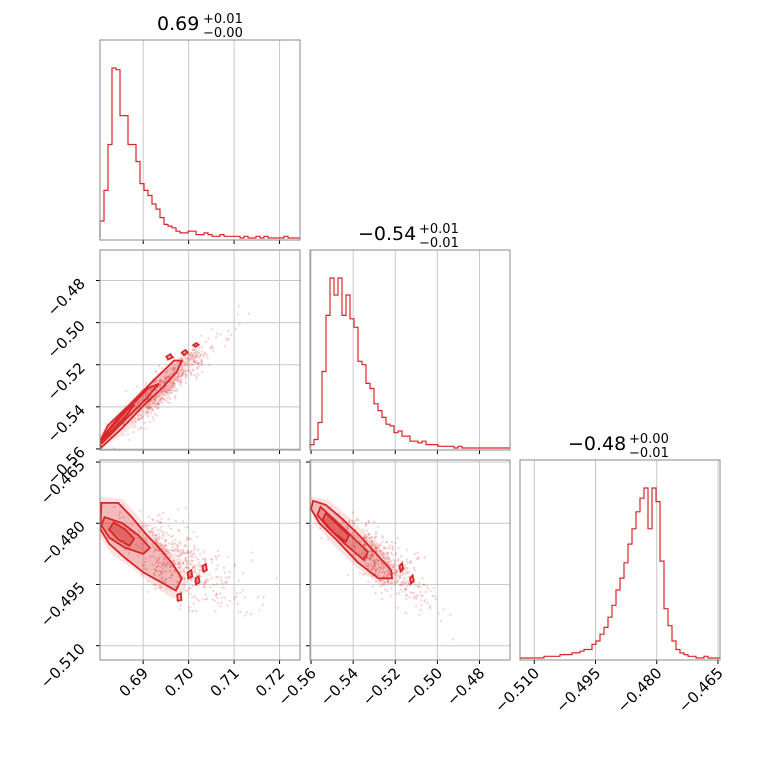 The height and width of the screenshot is (760, 760). Describe the element at coordinates (517, 690) in the screenshot. I see `tick-label-p2: −0.510` at that location.